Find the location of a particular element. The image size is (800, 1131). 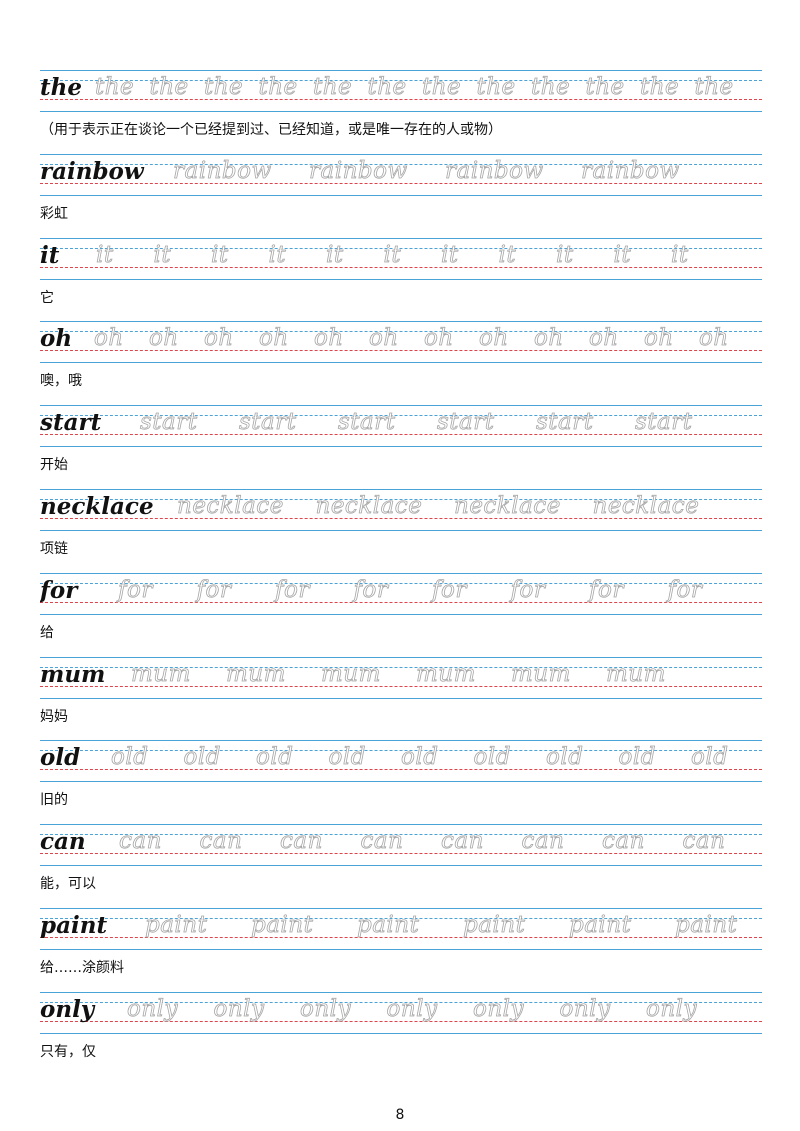

main-word: oh is located at coordinates (56, 339).